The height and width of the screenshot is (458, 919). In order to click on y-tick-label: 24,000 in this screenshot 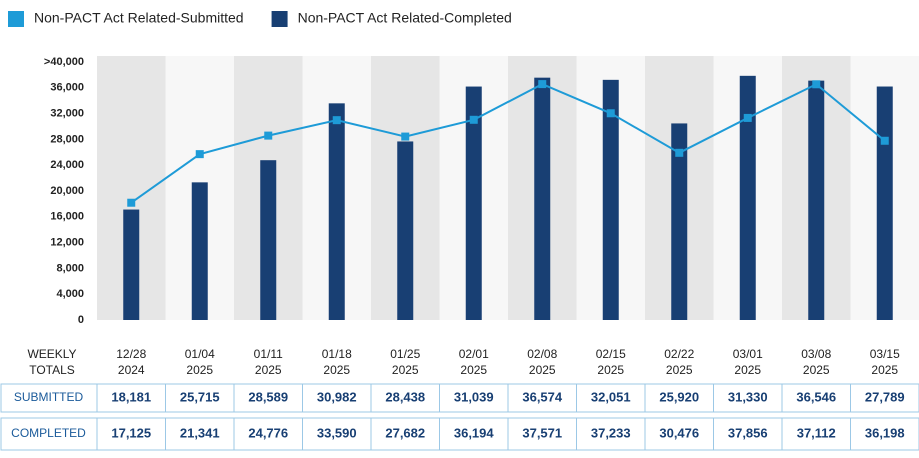, I will do `click(67, 165)`.